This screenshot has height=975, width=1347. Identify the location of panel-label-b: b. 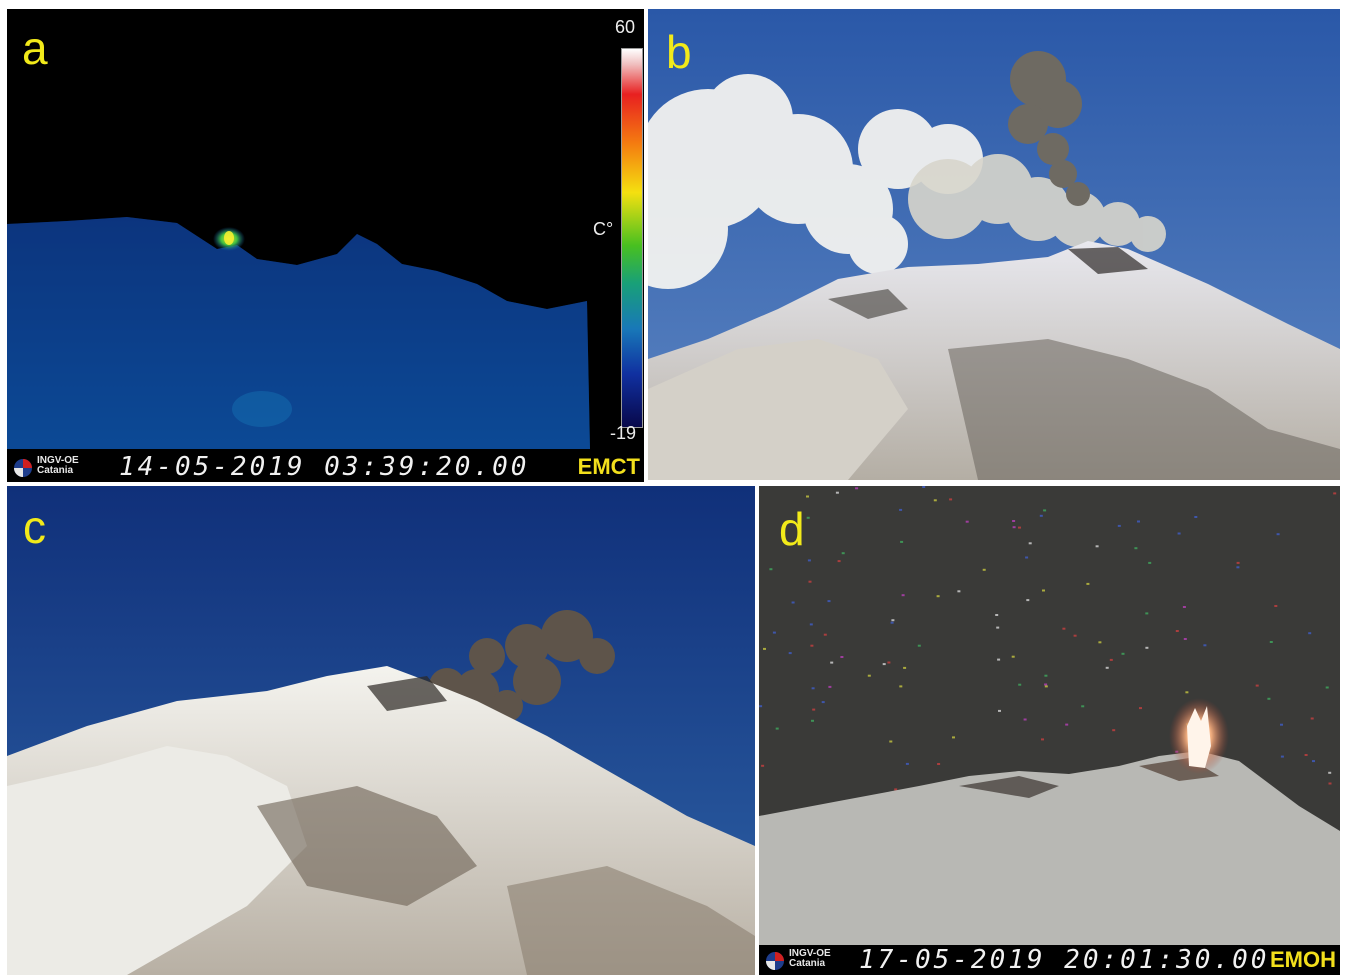
(679, 52).